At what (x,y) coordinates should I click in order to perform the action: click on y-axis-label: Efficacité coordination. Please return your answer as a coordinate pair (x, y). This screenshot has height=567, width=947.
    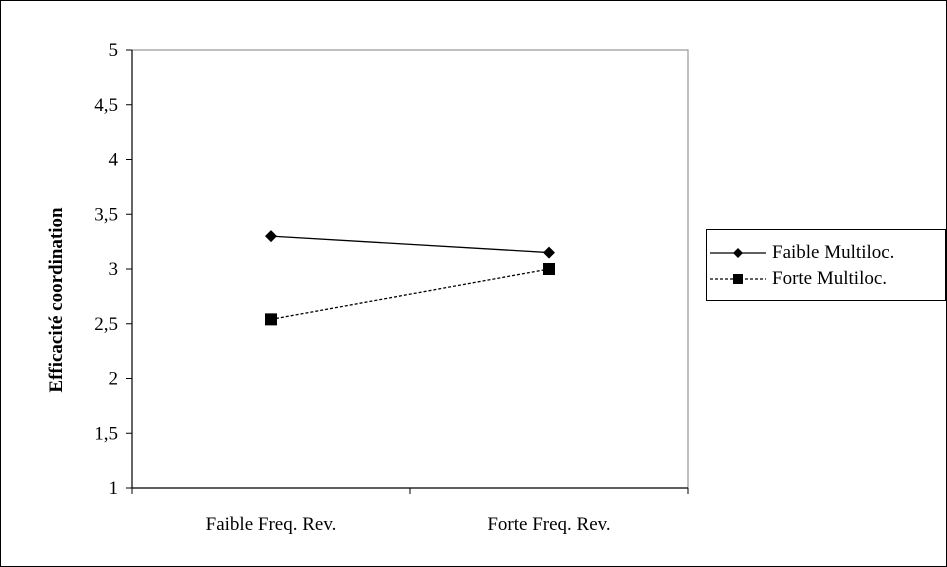
    Looking at the image, I should click on (56, 300).